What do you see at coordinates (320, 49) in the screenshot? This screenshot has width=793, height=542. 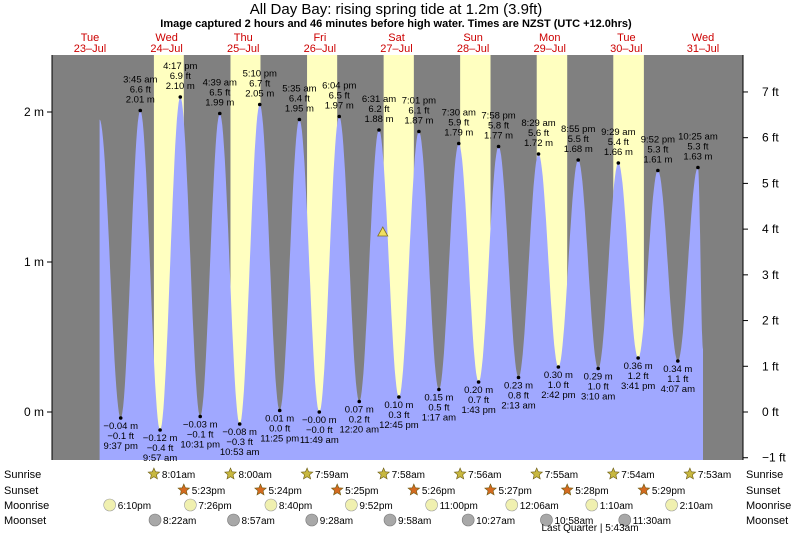 I see `day-date: 26–Jul` at bounding box center [320, 49].